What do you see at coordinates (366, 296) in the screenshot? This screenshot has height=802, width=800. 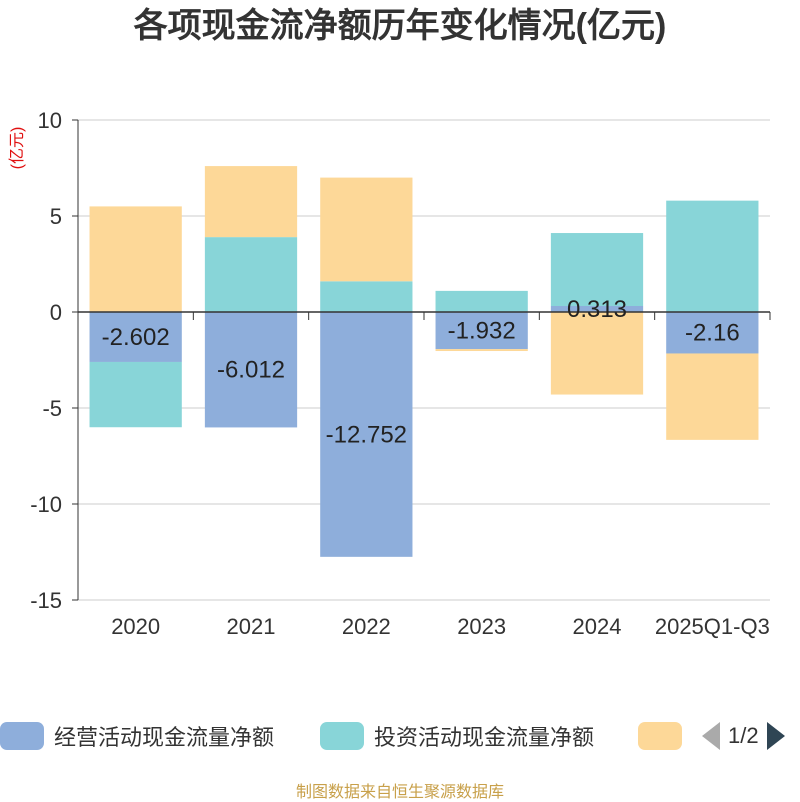 I see `bar-investing-2022` at bounding box center [366, 296].